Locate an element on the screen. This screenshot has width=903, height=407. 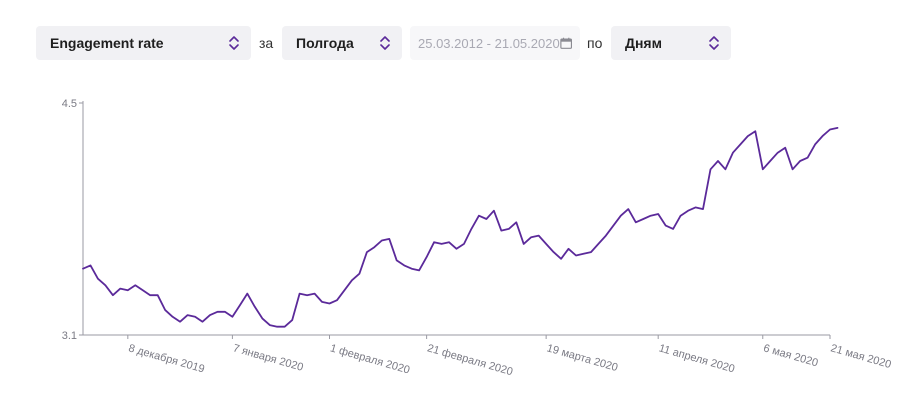
date-range-text: 25.03.2012 - 21.05.2020 is located at coordinates (489, 43).